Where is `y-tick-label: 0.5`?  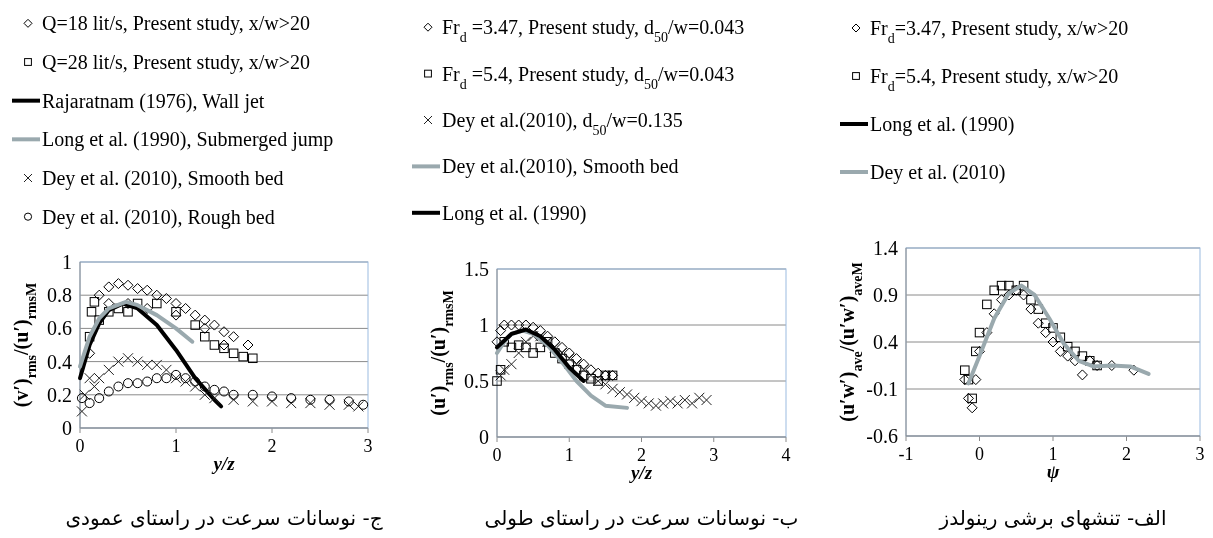
y-tick-label: 0.5 is located at coordinates (476, 381).